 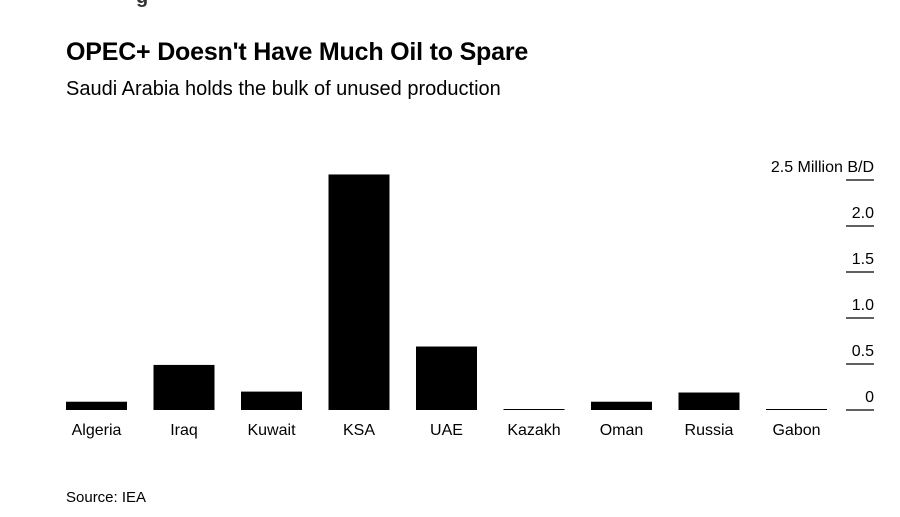 I want to click on brand-logo-fragment: g, so click(x=142, y=4).